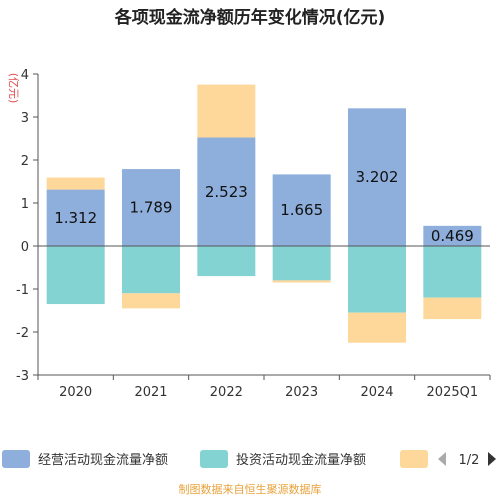 This screenshot has height=500, width=500. I want to click on data-label: 1.665, so click(301, 210).